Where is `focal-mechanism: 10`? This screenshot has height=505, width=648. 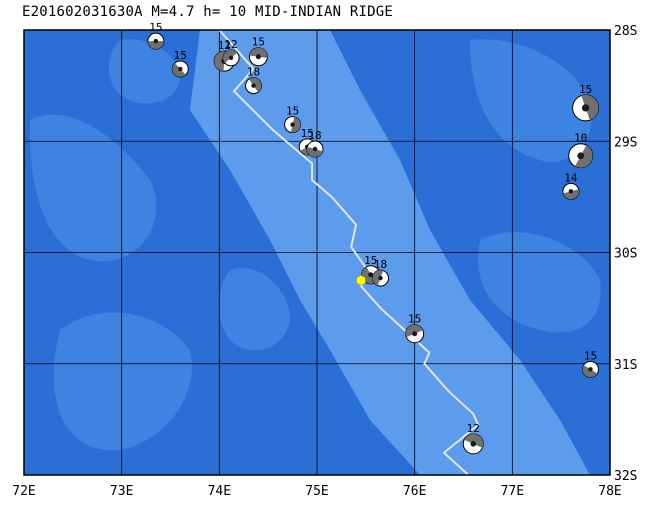
focal-mechanism: 10 is located at coordinates (581, 150).